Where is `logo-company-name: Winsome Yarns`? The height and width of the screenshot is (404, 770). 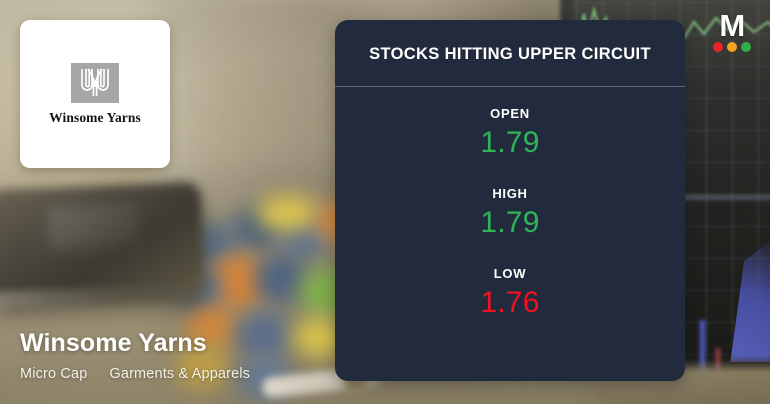
logo-company-name: Winsome Yarns is located at coordinates (95, 117).